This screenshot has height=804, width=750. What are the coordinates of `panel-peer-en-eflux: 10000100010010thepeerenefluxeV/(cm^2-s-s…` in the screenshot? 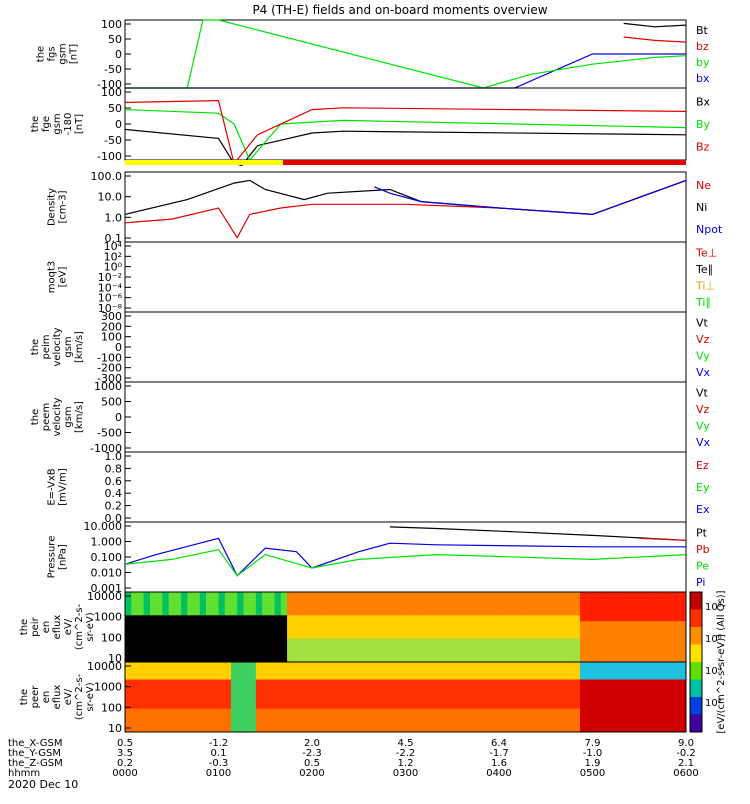 It's located at (353, 697).